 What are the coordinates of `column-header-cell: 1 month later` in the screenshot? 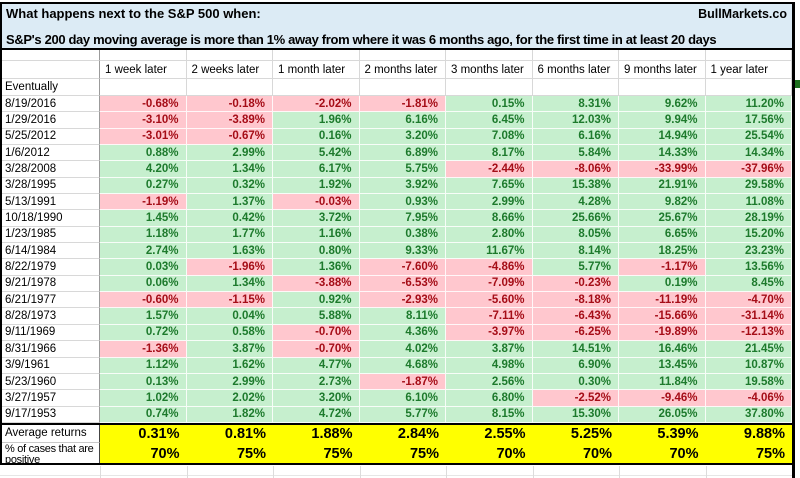 It's located at (316, 70).